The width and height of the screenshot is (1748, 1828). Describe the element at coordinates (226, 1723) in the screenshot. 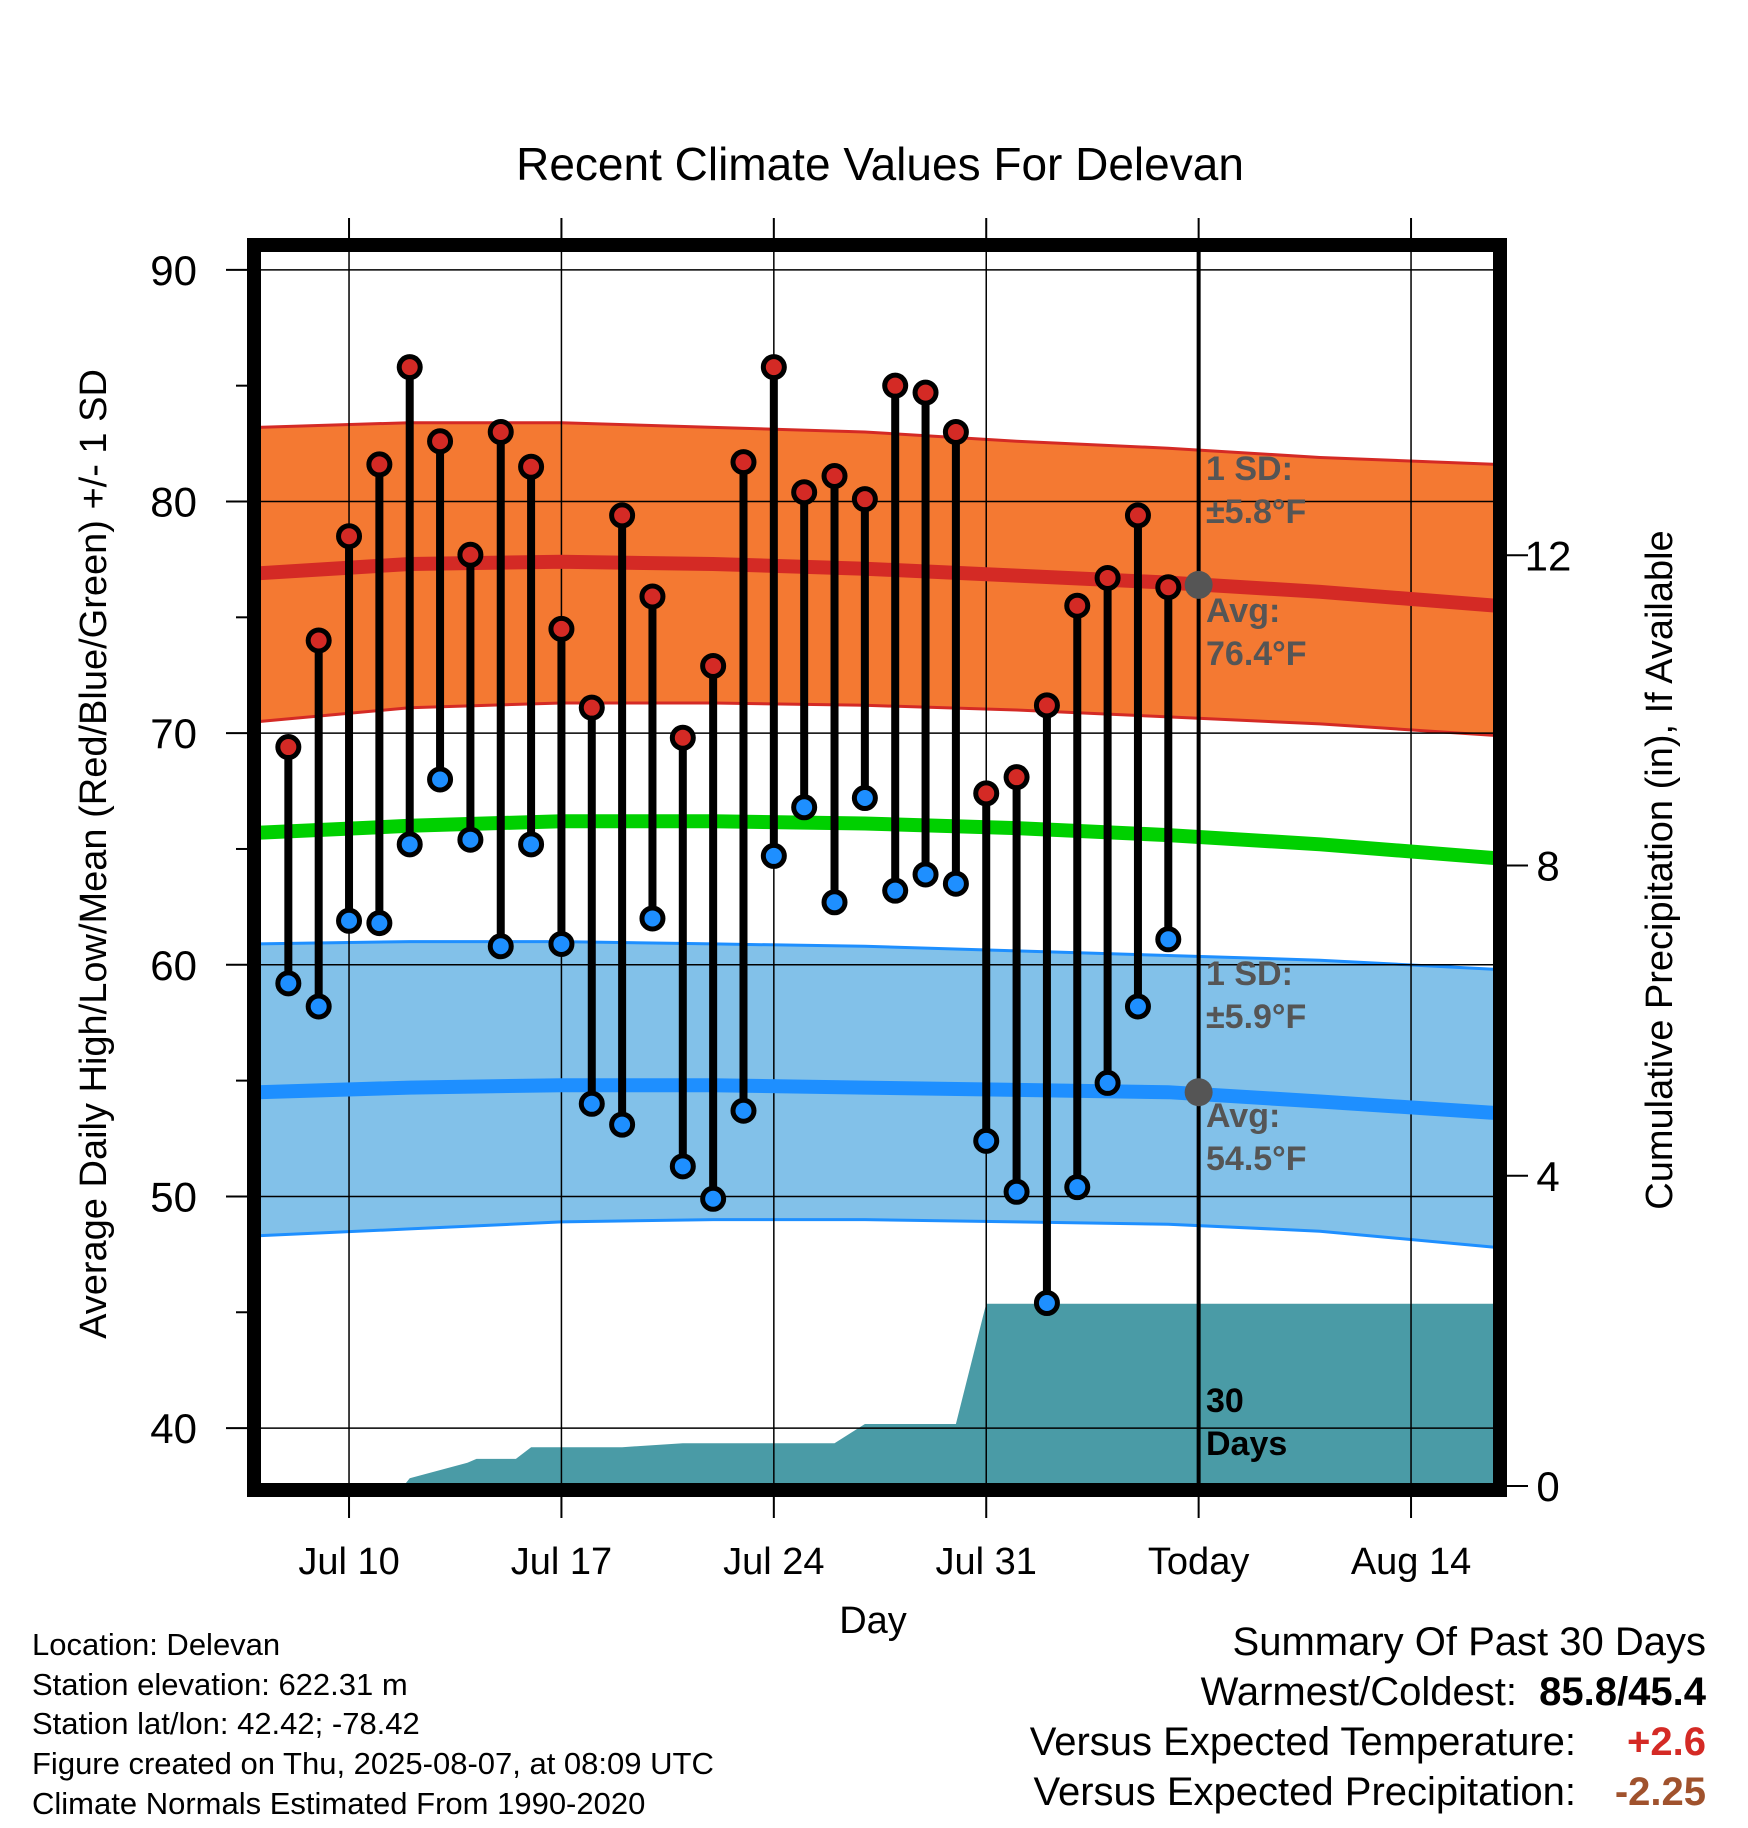

I see `meta-latlon: Station lat/lon: 42.42; -78.42` at that location.